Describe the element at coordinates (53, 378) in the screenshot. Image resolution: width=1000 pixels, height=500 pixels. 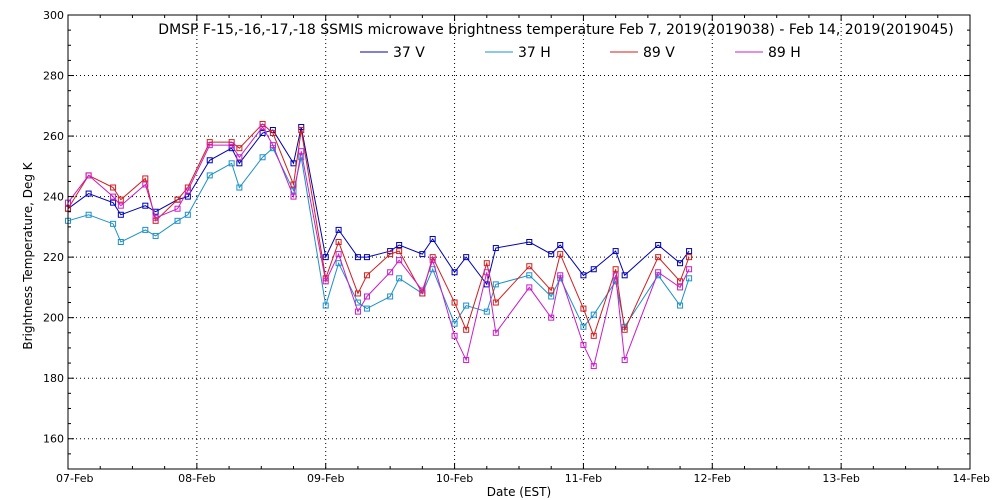
I see `y-tick-label: 180` at that location.